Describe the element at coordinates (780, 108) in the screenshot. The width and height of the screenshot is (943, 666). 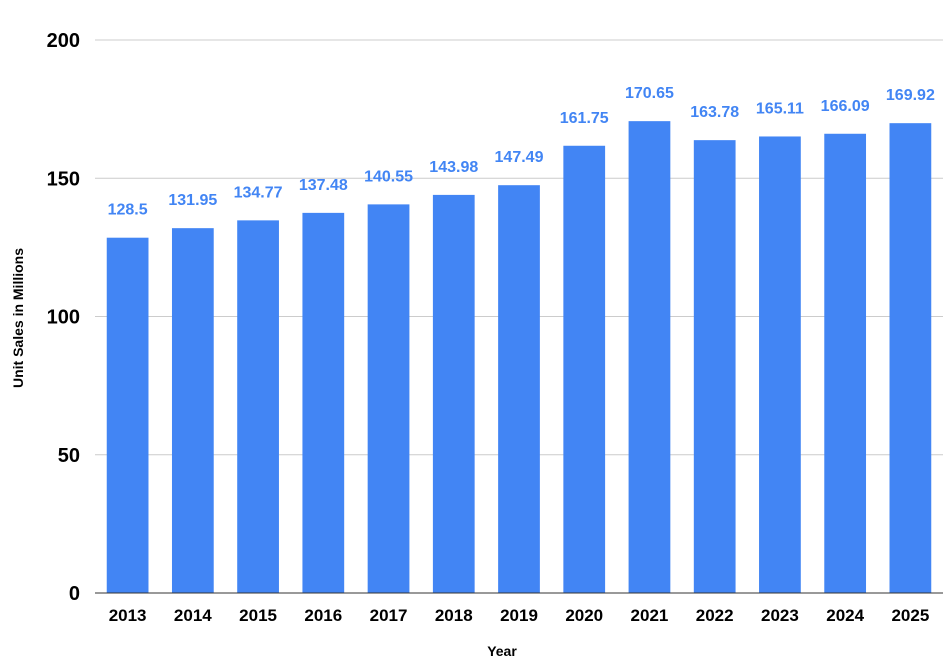
I see `data-label-2023: 165.11` at that location.